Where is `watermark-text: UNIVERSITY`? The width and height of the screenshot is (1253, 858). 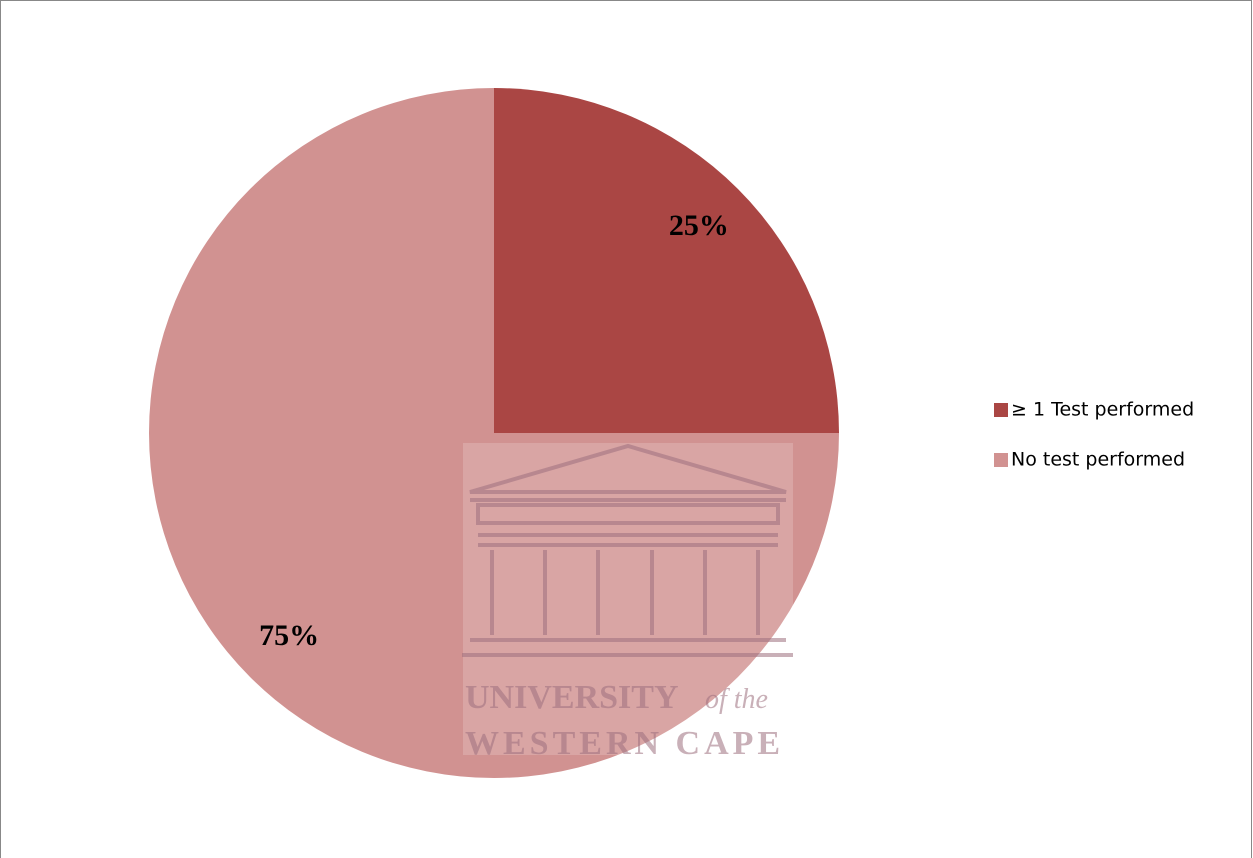
watermark-text: UNIVERSITY is located at coordinates (572, 697).